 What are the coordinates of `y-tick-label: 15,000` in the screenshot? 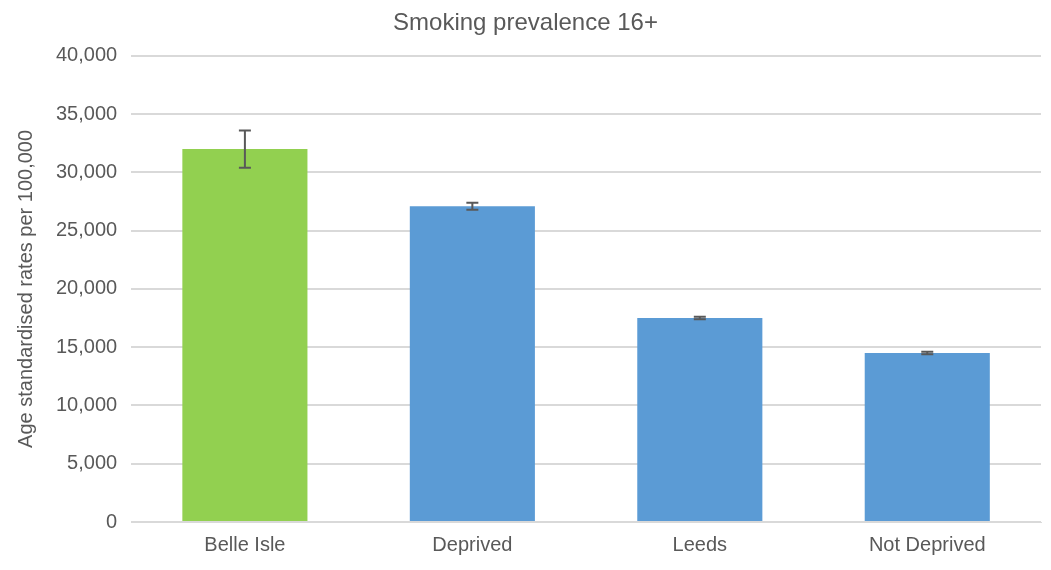 It's located at (87, 345).